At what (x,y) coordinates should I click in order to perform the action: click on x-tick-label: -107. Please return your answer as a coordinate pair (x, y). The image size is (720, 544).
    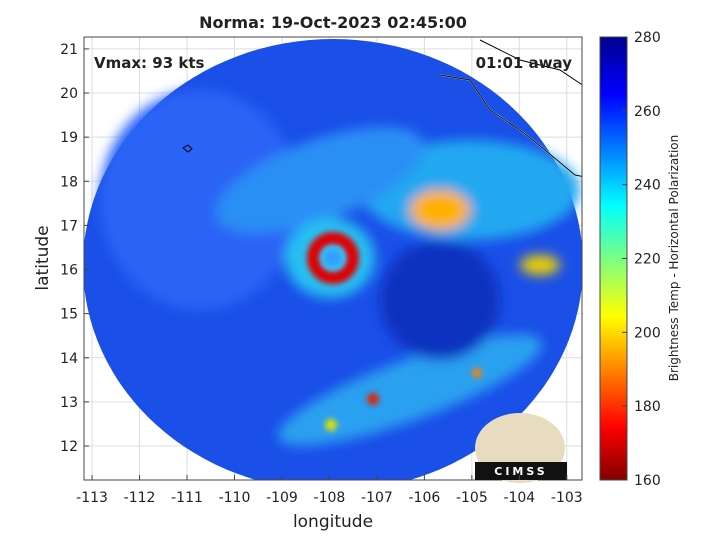
    Looking at the image, I should click on (377, 498).